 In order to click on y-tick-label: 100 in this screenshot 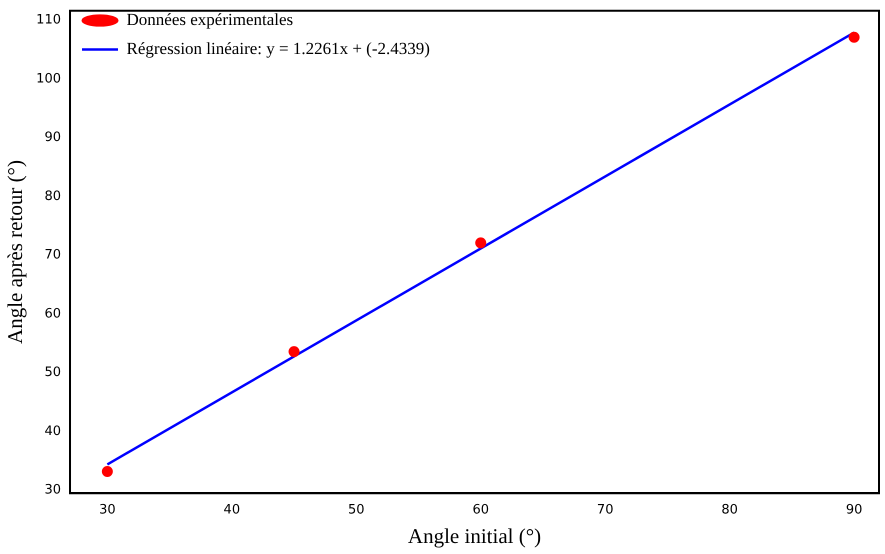, I will do `click(49, 78)`.